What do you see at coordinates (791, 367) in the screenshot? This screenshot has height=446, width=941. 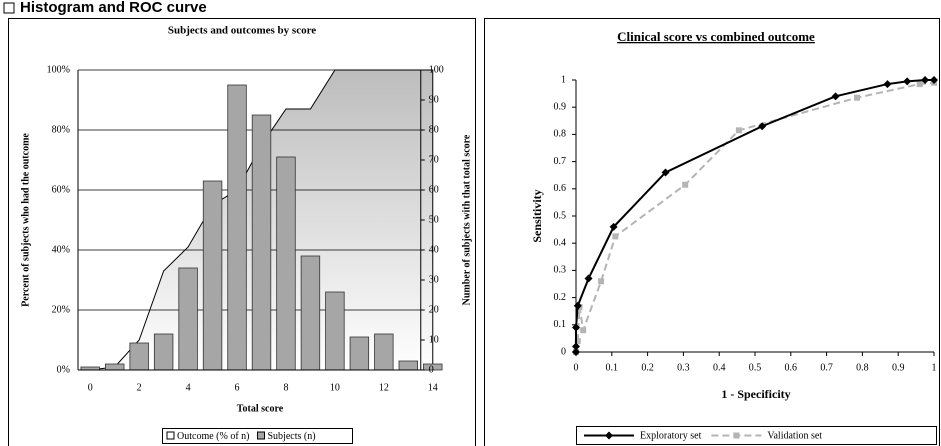 I see `x-tick-label: 0.6` at bounding box center [791, 367].